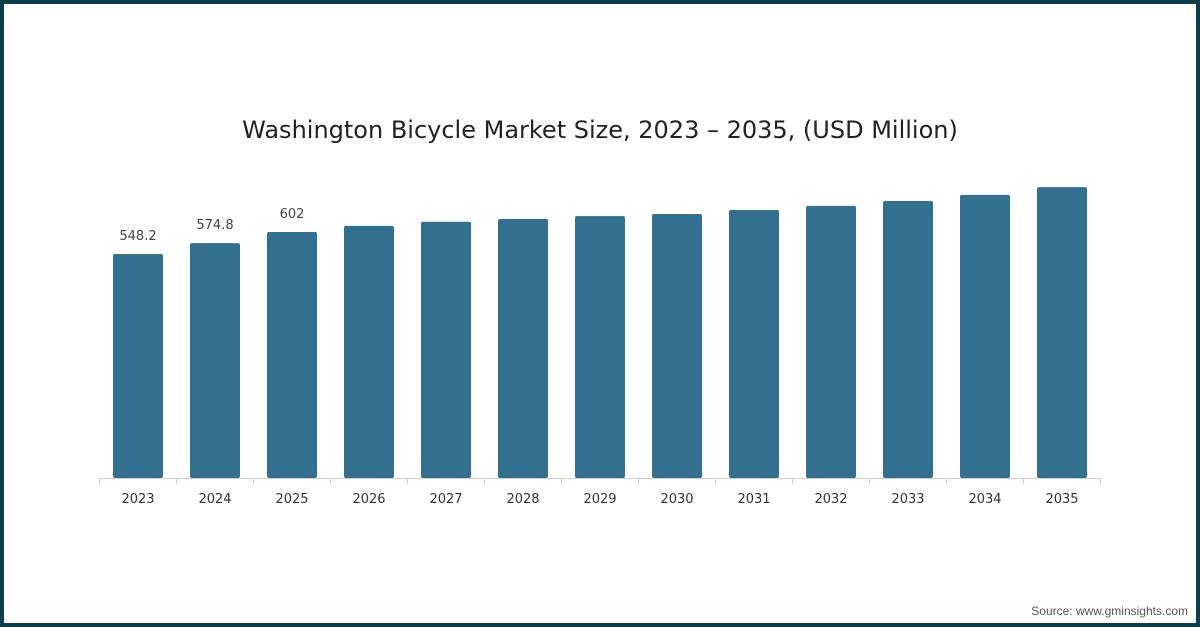  Describe the element at coordinates (831, 342) in the screenshot. I see `bar-2032` at that location.